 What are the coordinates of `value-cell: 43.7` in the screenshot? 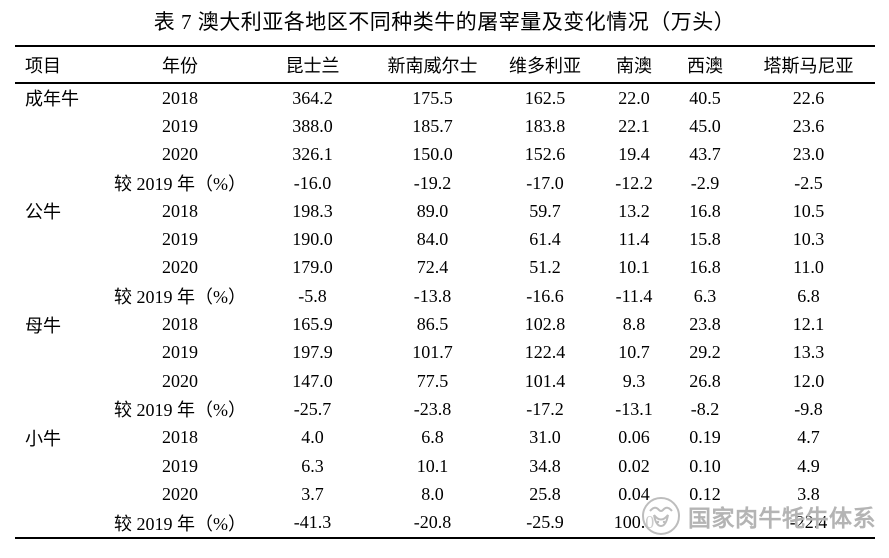 It's located at (705, 154).